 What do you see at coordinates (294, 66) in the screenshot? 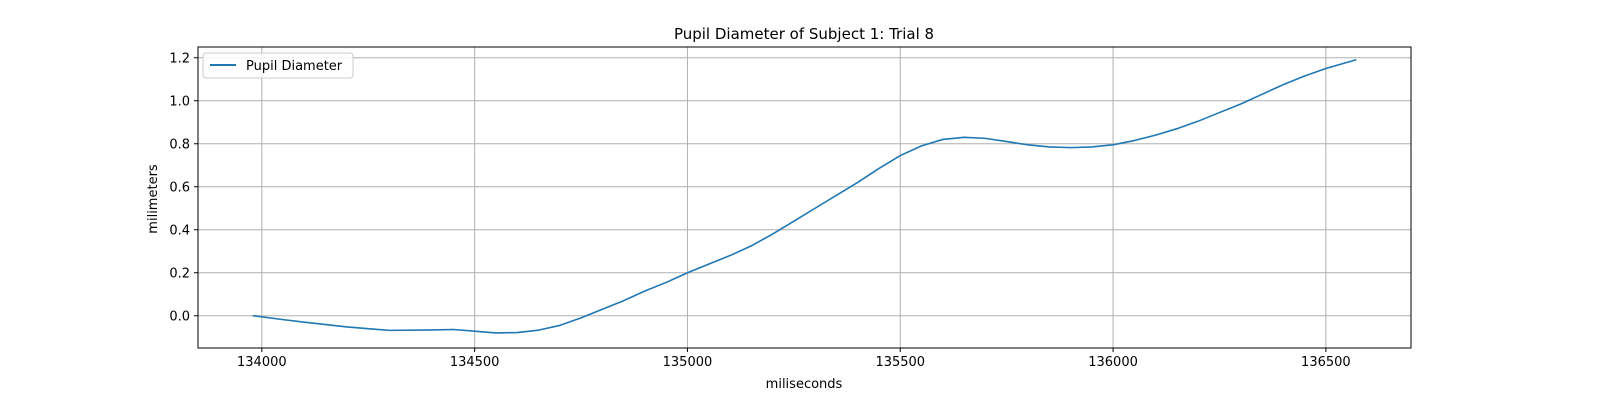
I see `legend-label: Pupil Diameter` at bounding box center [294, 66].